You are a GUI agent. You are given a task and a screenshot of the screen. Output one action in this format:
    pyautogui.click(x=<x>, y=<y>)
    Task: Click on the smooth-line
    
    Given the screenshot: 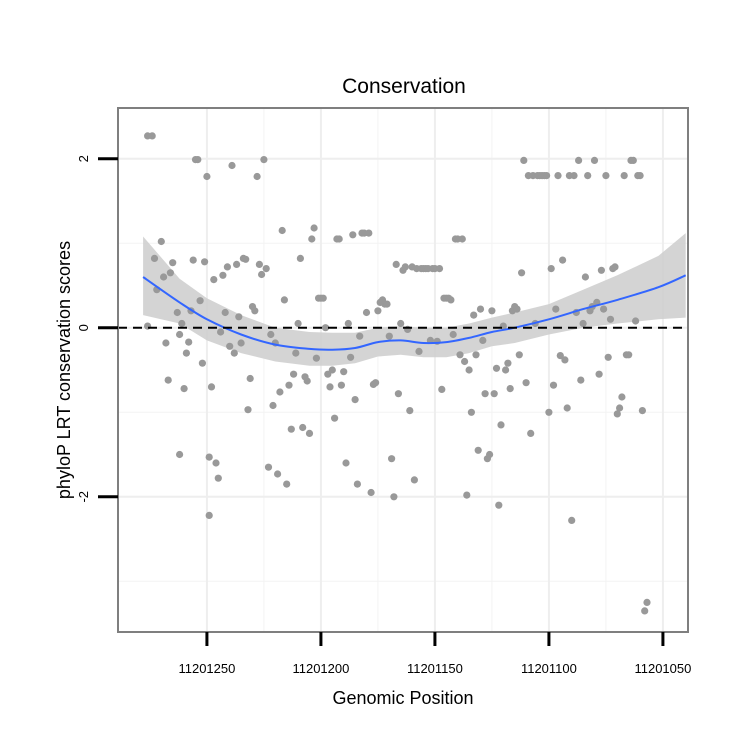 What is the action you would take?
    pyautogui.click(x=414, y=312)
    